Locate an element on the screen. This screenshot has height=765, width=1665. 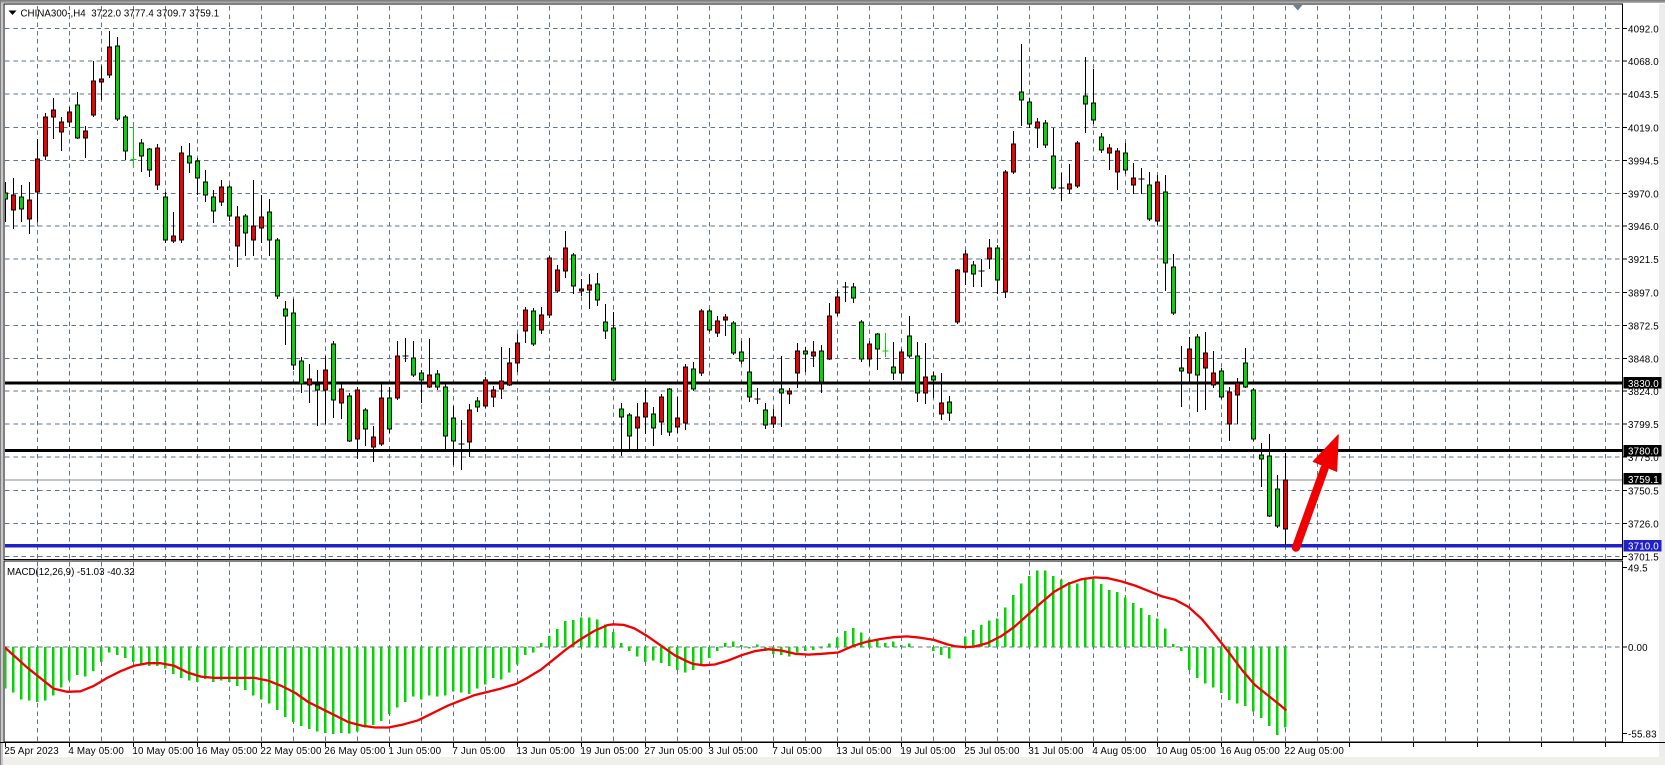
svg-text: 3872.5 is located at coordinates (1643, 326).